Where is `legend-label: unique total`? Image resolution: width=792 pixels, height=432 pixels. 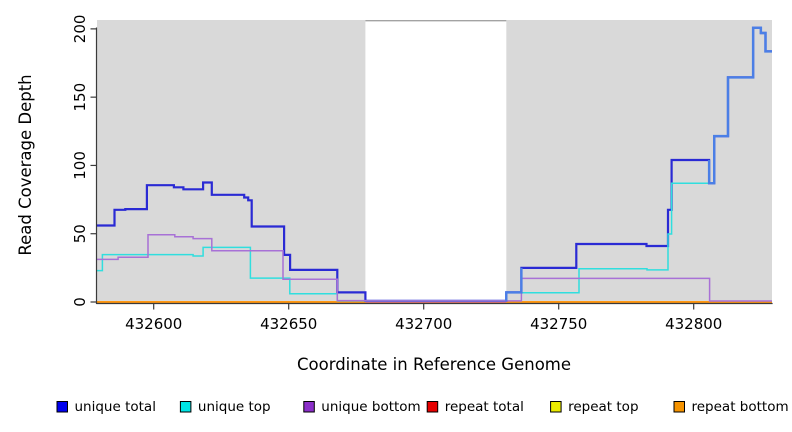
legend-label: unique total is located at coordinates (115, 407).